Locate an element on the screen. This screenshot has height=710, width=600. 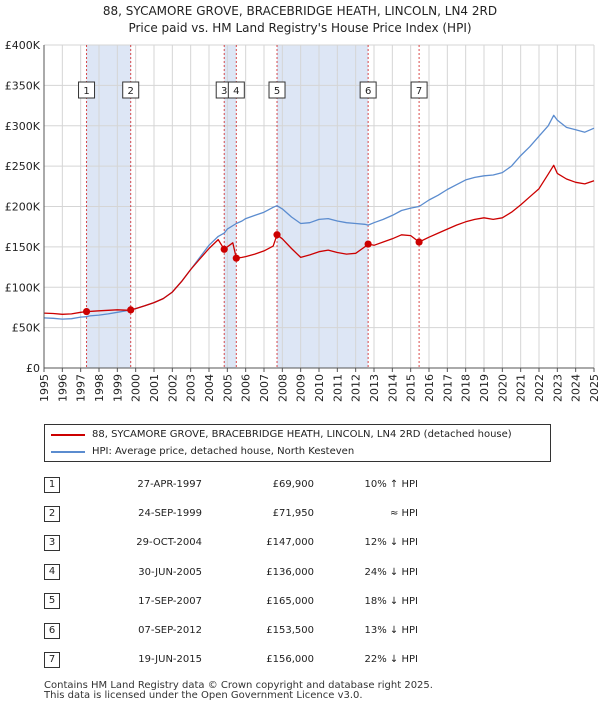
x-tick-label: 2022 is located at coordinates (539, 388).